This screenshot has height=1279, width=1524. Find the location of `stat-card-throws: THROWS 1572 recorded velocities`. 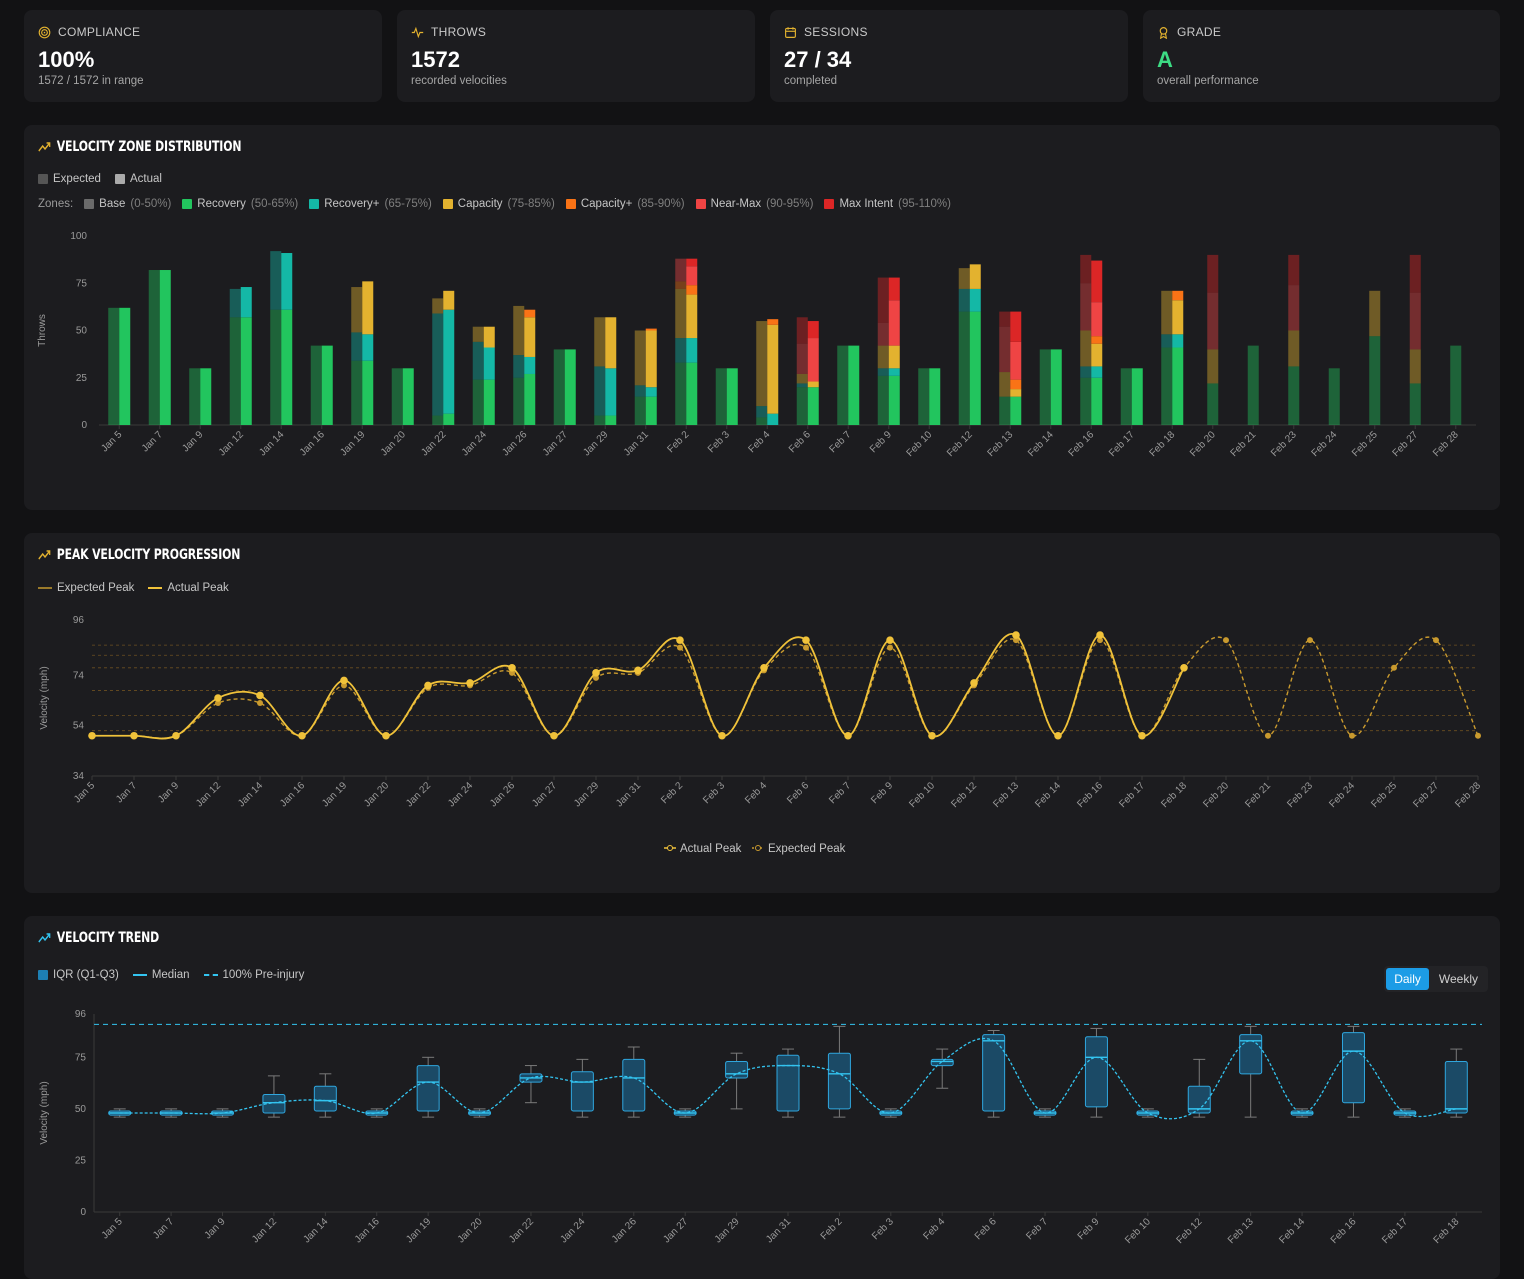

stat-card-throws: THROWS 1572 recorded velocities is located at coordinates (576, 56).